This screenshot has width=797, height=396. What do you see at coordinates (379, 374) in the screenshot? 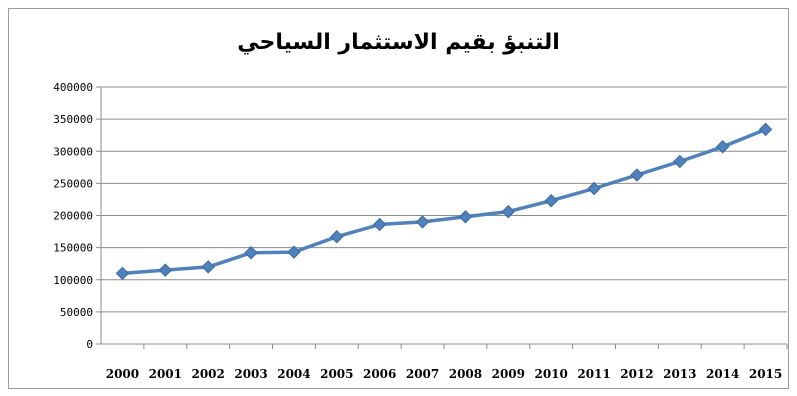
I see `x-tick-label: 2006` at bounding box center [379, 374].